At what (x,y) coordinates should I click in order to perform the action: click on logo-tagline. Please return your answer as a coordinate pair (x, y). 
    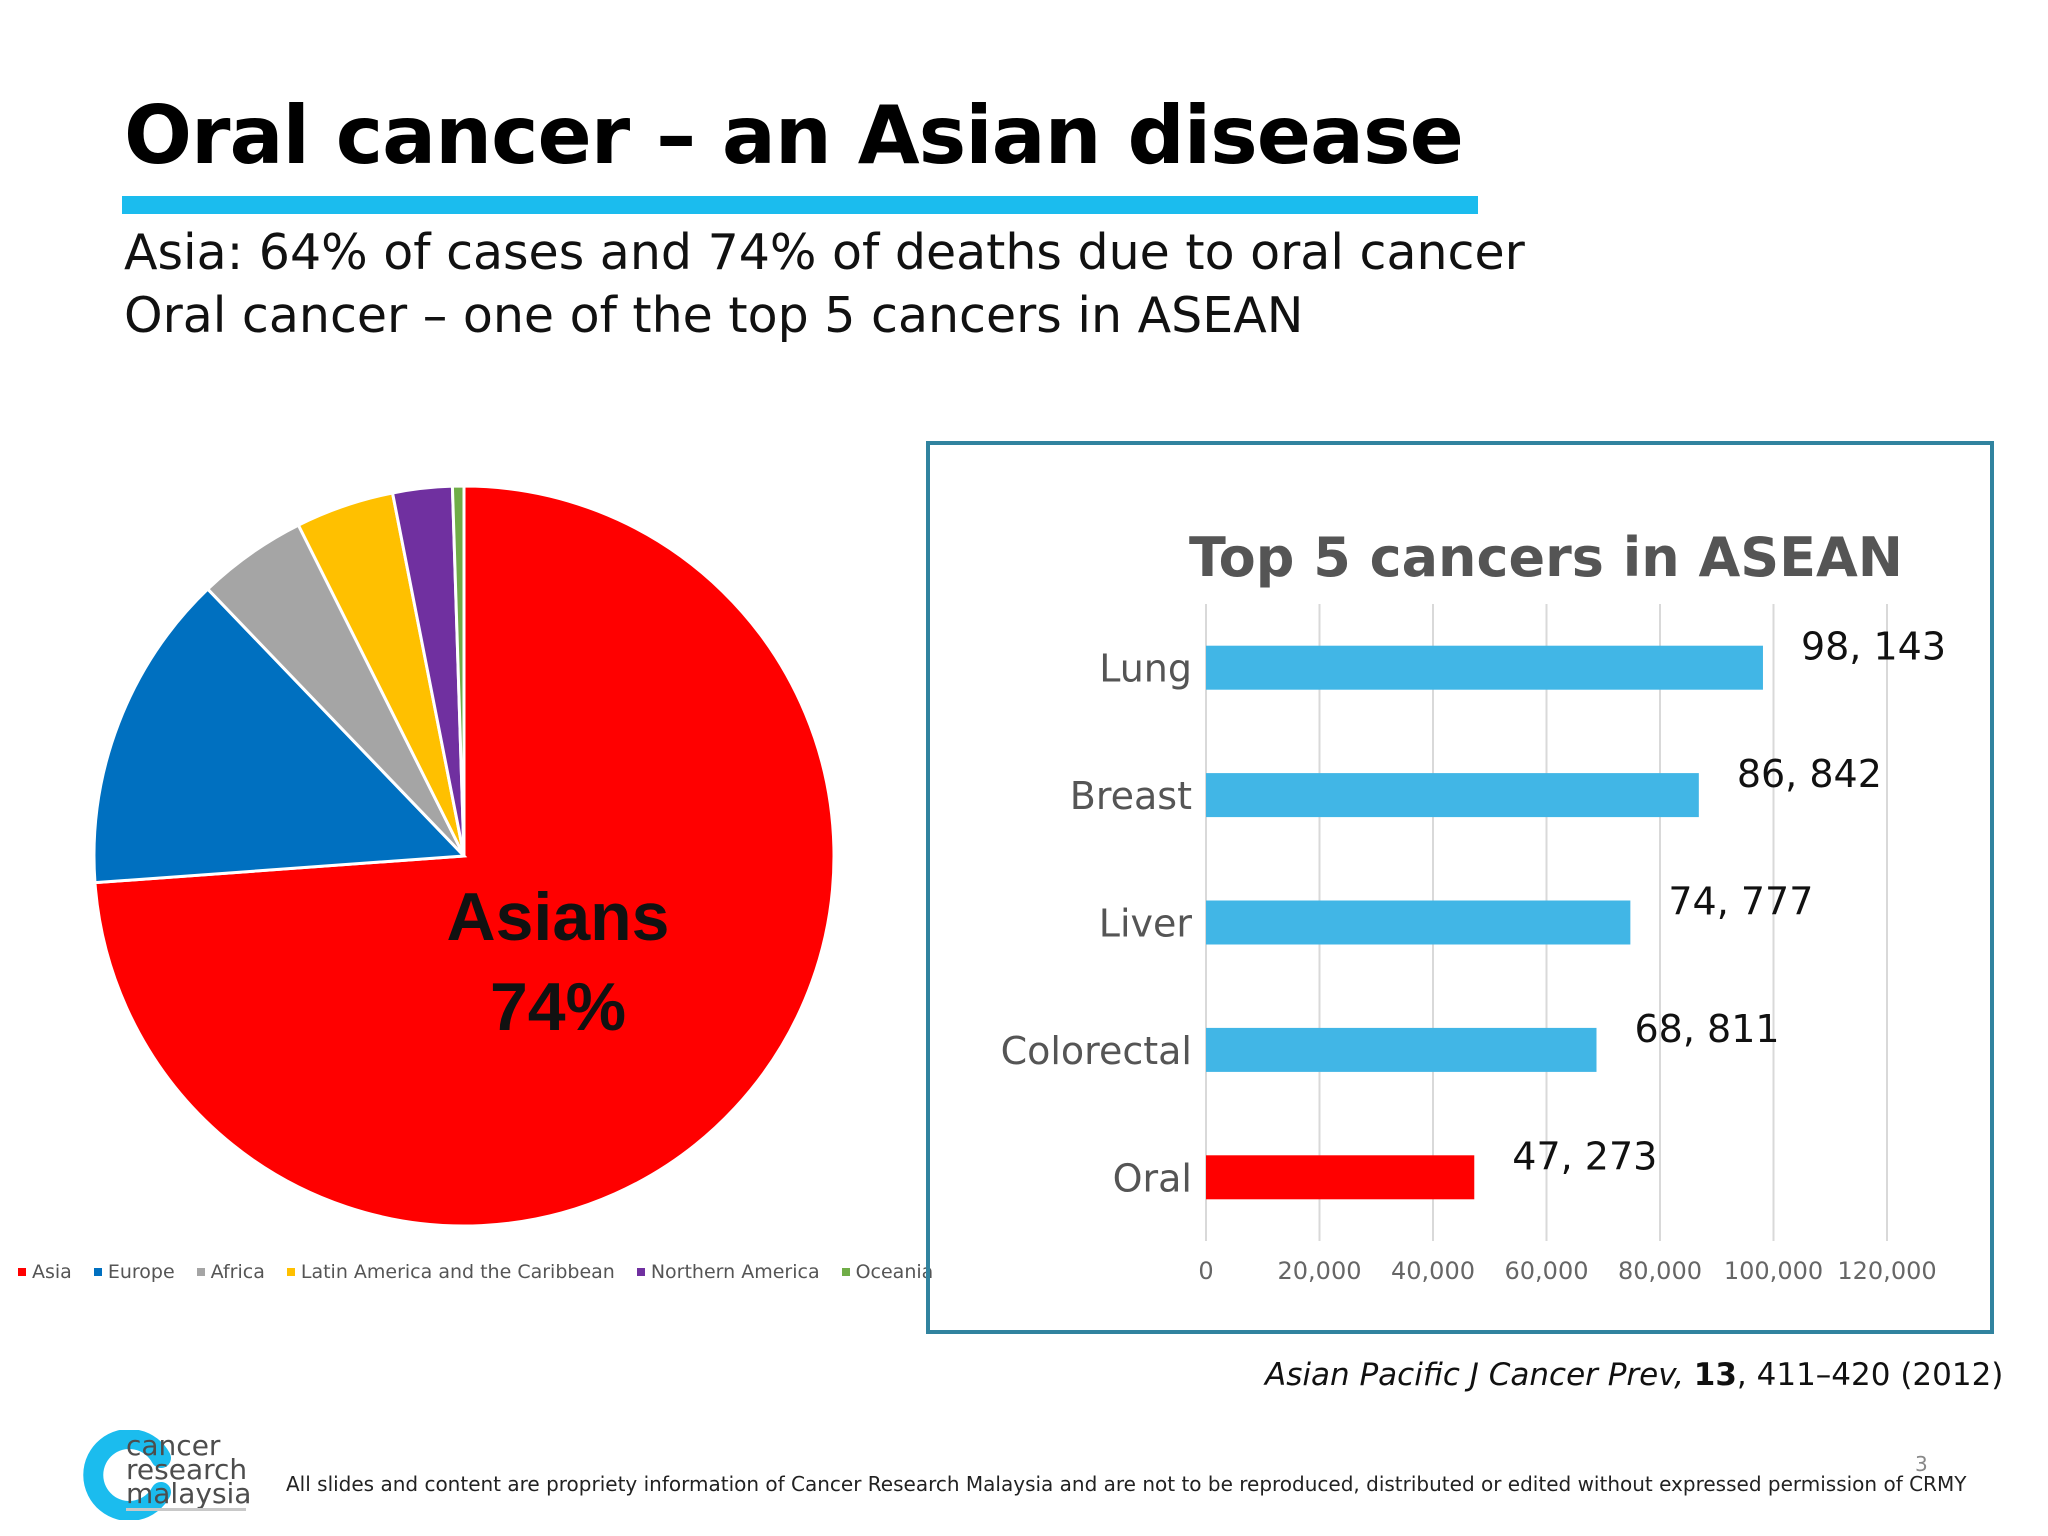
    Looking at the image, I should click on (186, 1509).